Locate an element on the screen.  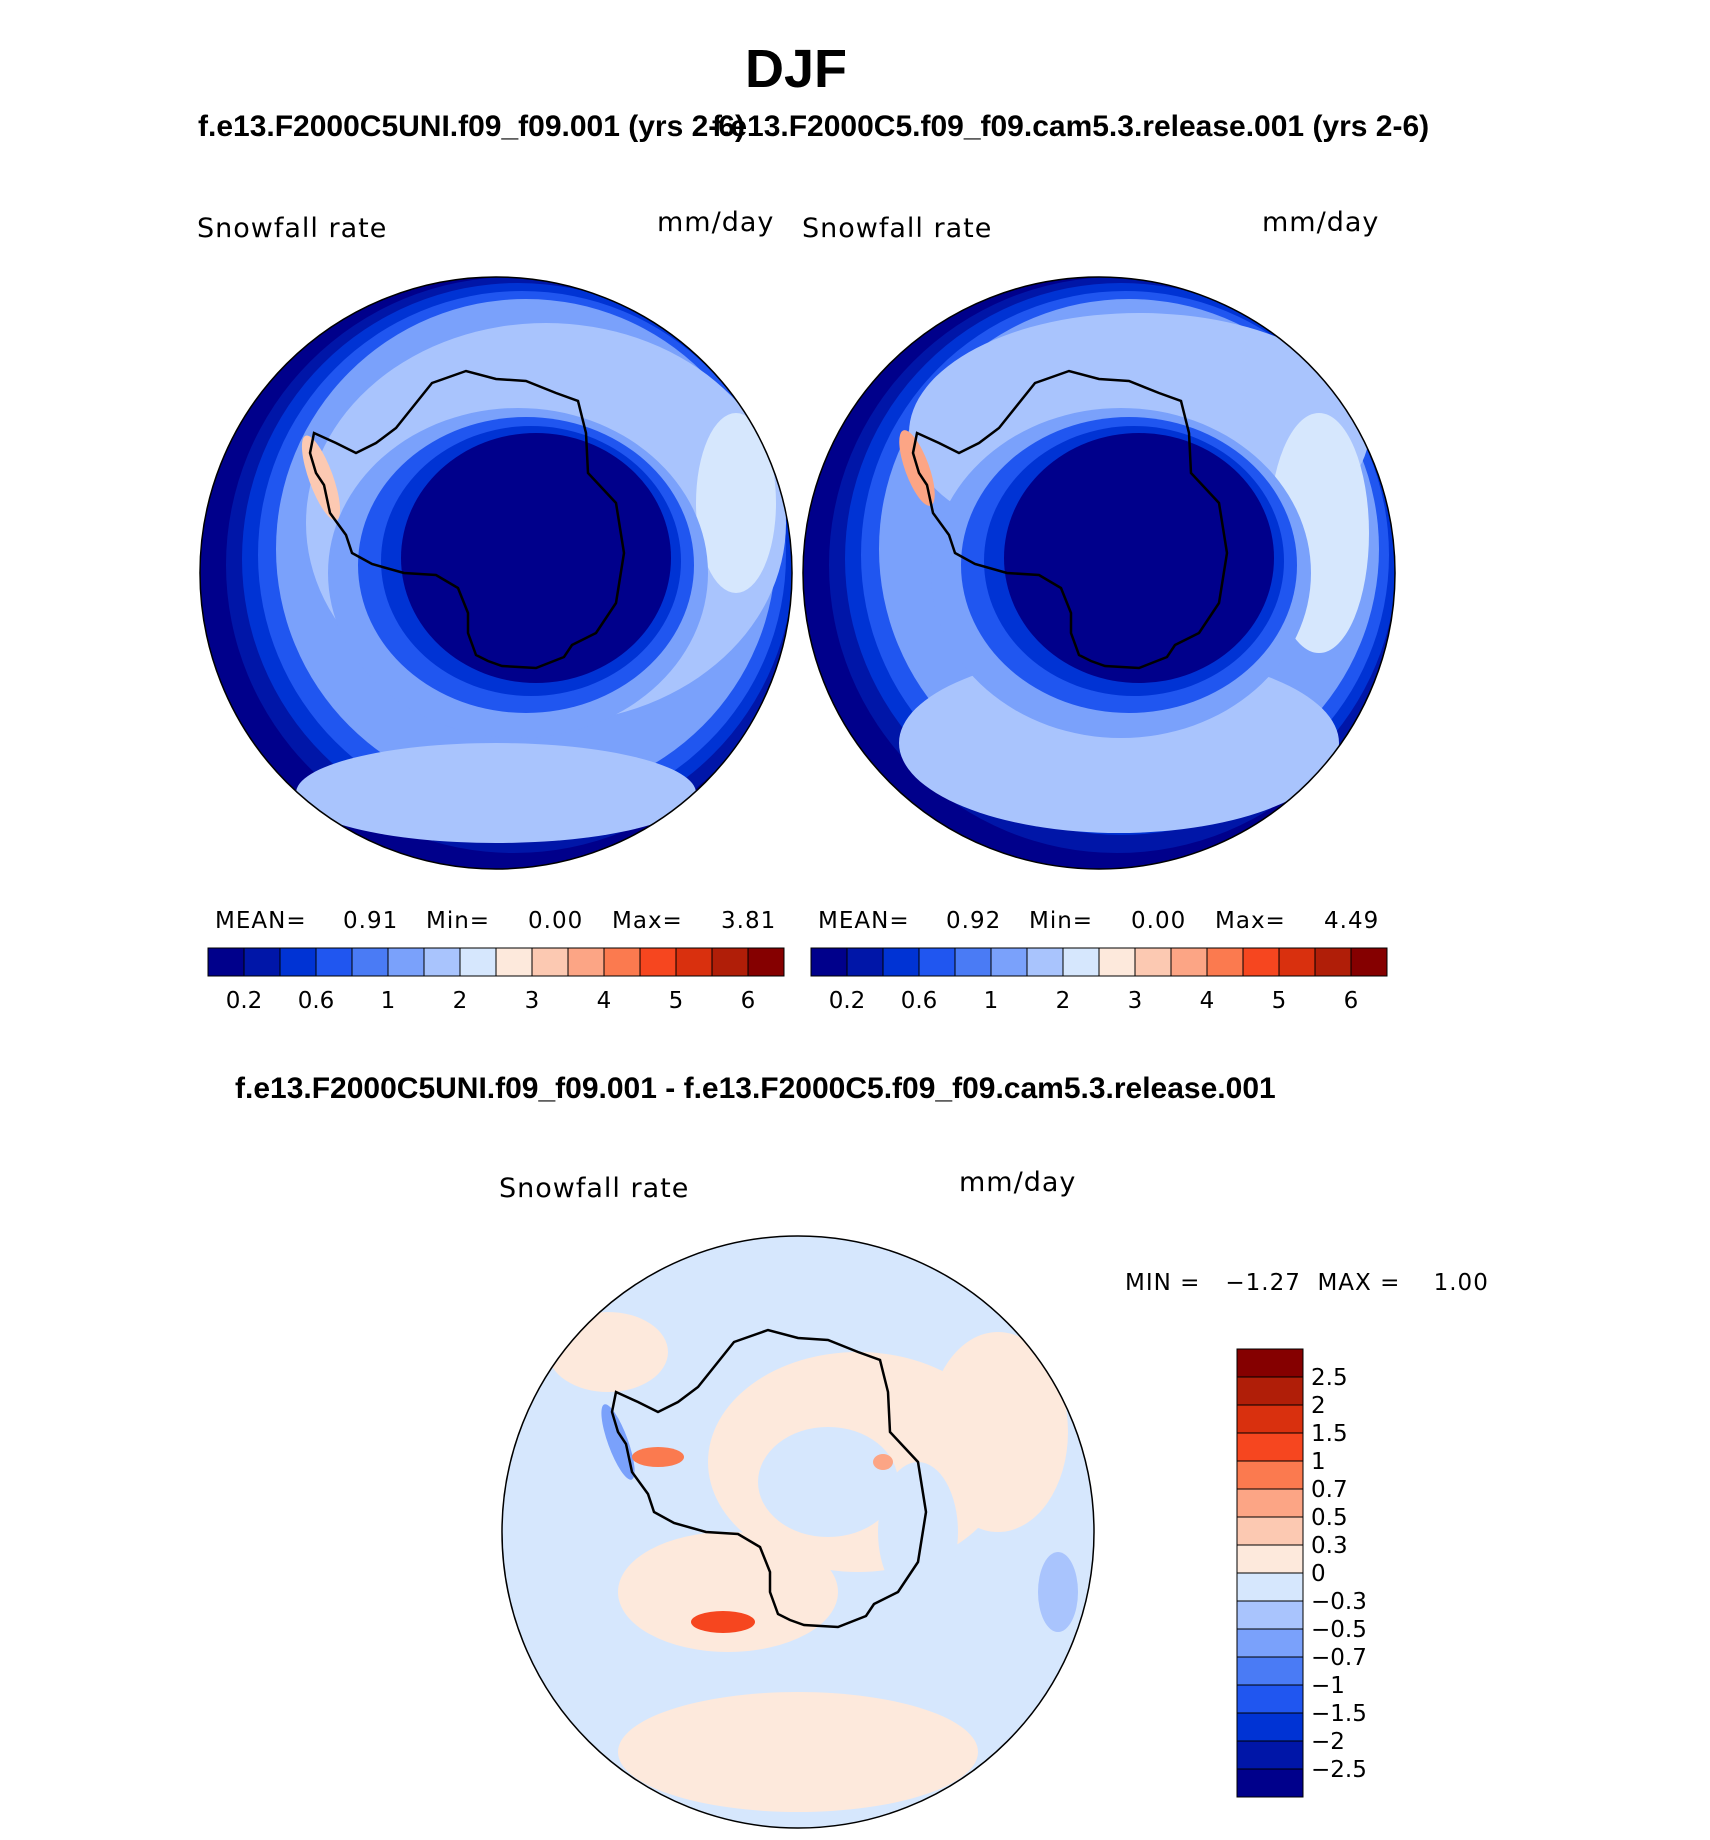
colorbar-diff-tick-label: −0.3 is located at coordinates (1339, 1602).